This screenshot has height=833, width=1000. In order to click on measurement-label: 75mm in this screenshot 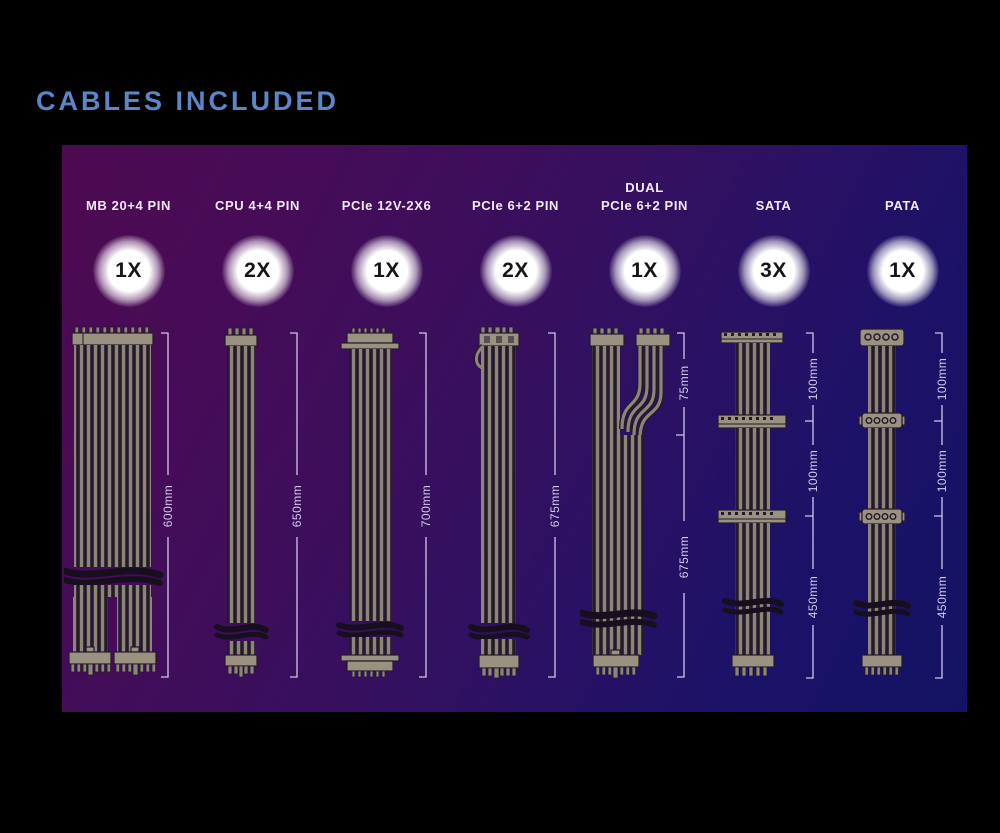, I will do `click(684, 382)`.